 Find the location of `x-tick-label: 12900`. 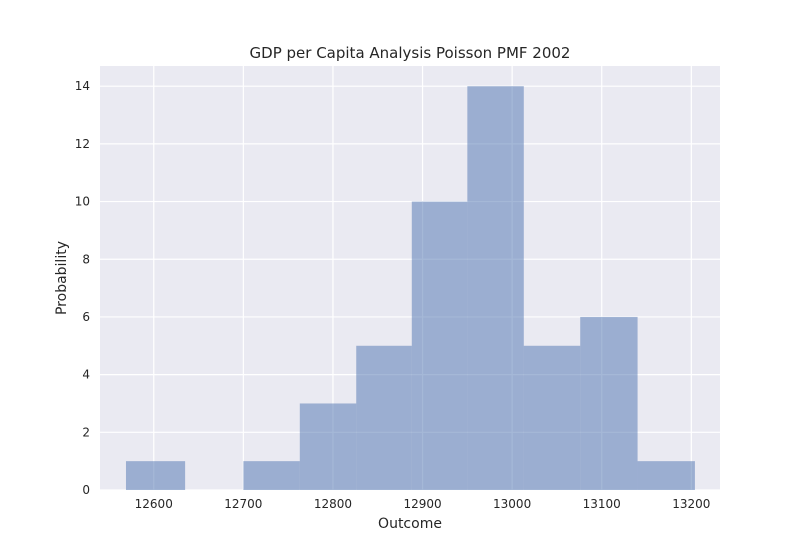

x-tick-label: 12900 is located at coordinates (422, 504).